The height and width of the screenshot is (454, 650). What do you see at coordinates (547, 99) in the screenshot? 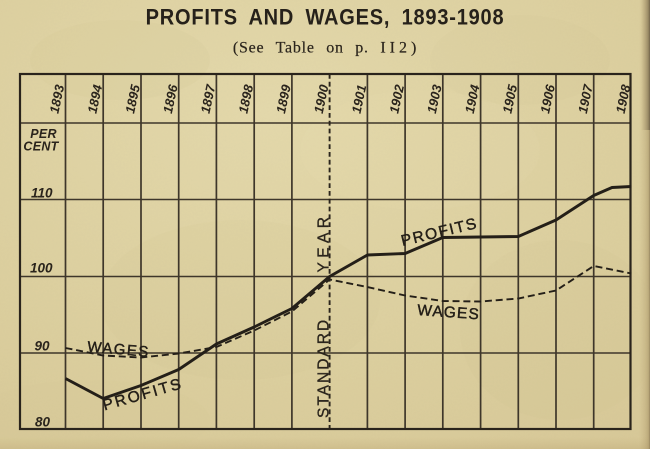
I see `svg-text: 1906` at bounding box center [547, 99].